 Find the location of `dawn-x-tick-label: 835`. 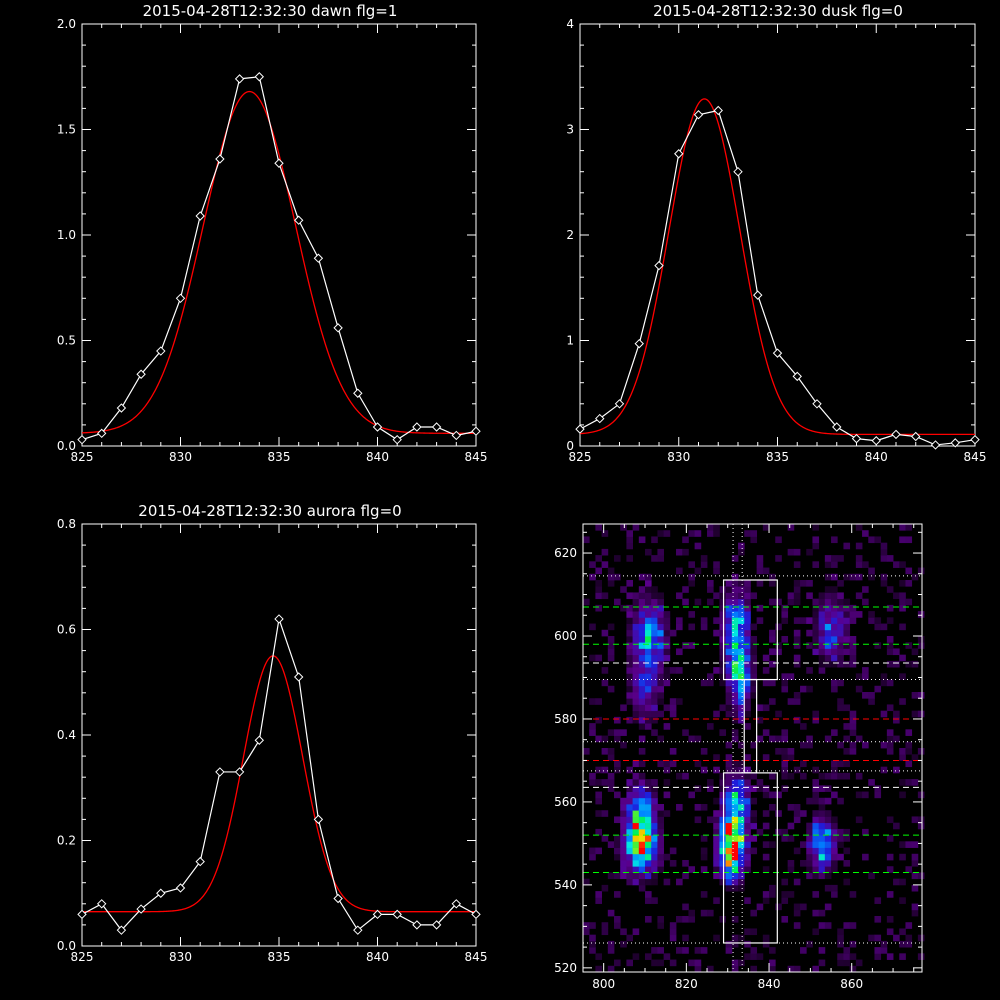

dawn-x-tick-label: 835 is located at coordinates (279, 457).